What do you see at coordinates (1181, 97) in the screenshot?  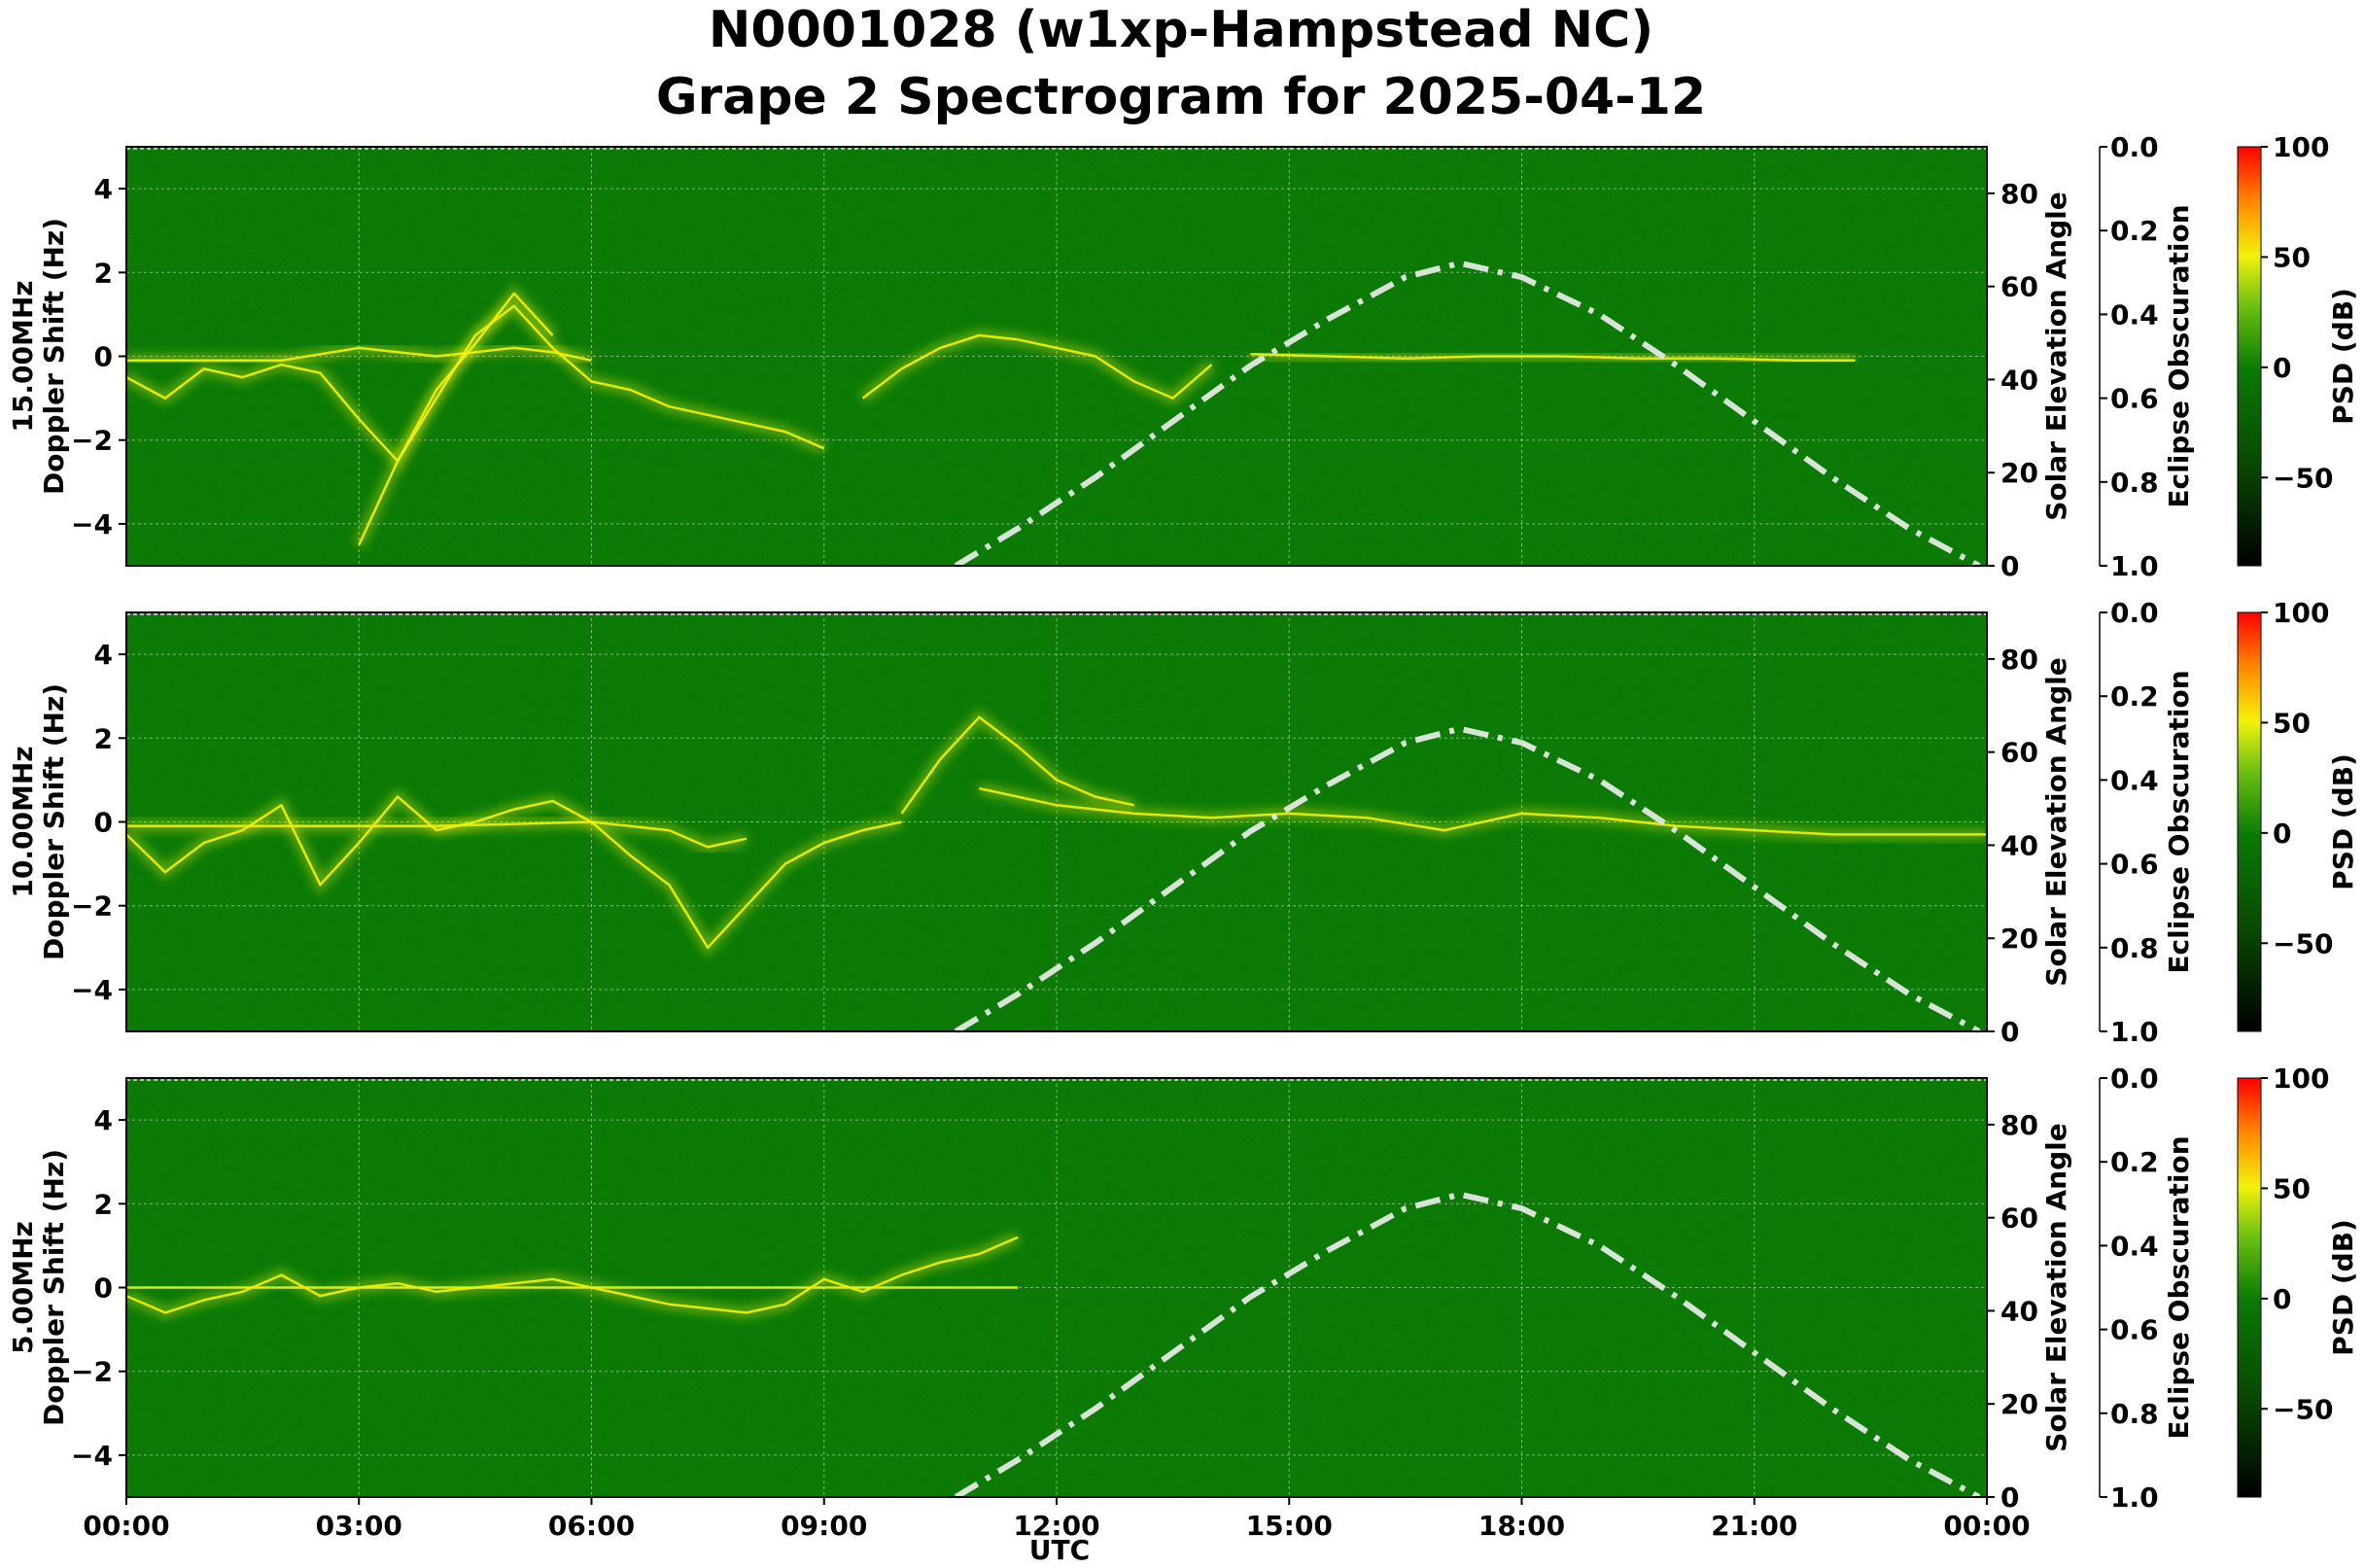 I see `figure-title-line2: Grape 2 Spectrogram for 2025-04-12` at bounding box center [1181, 97].